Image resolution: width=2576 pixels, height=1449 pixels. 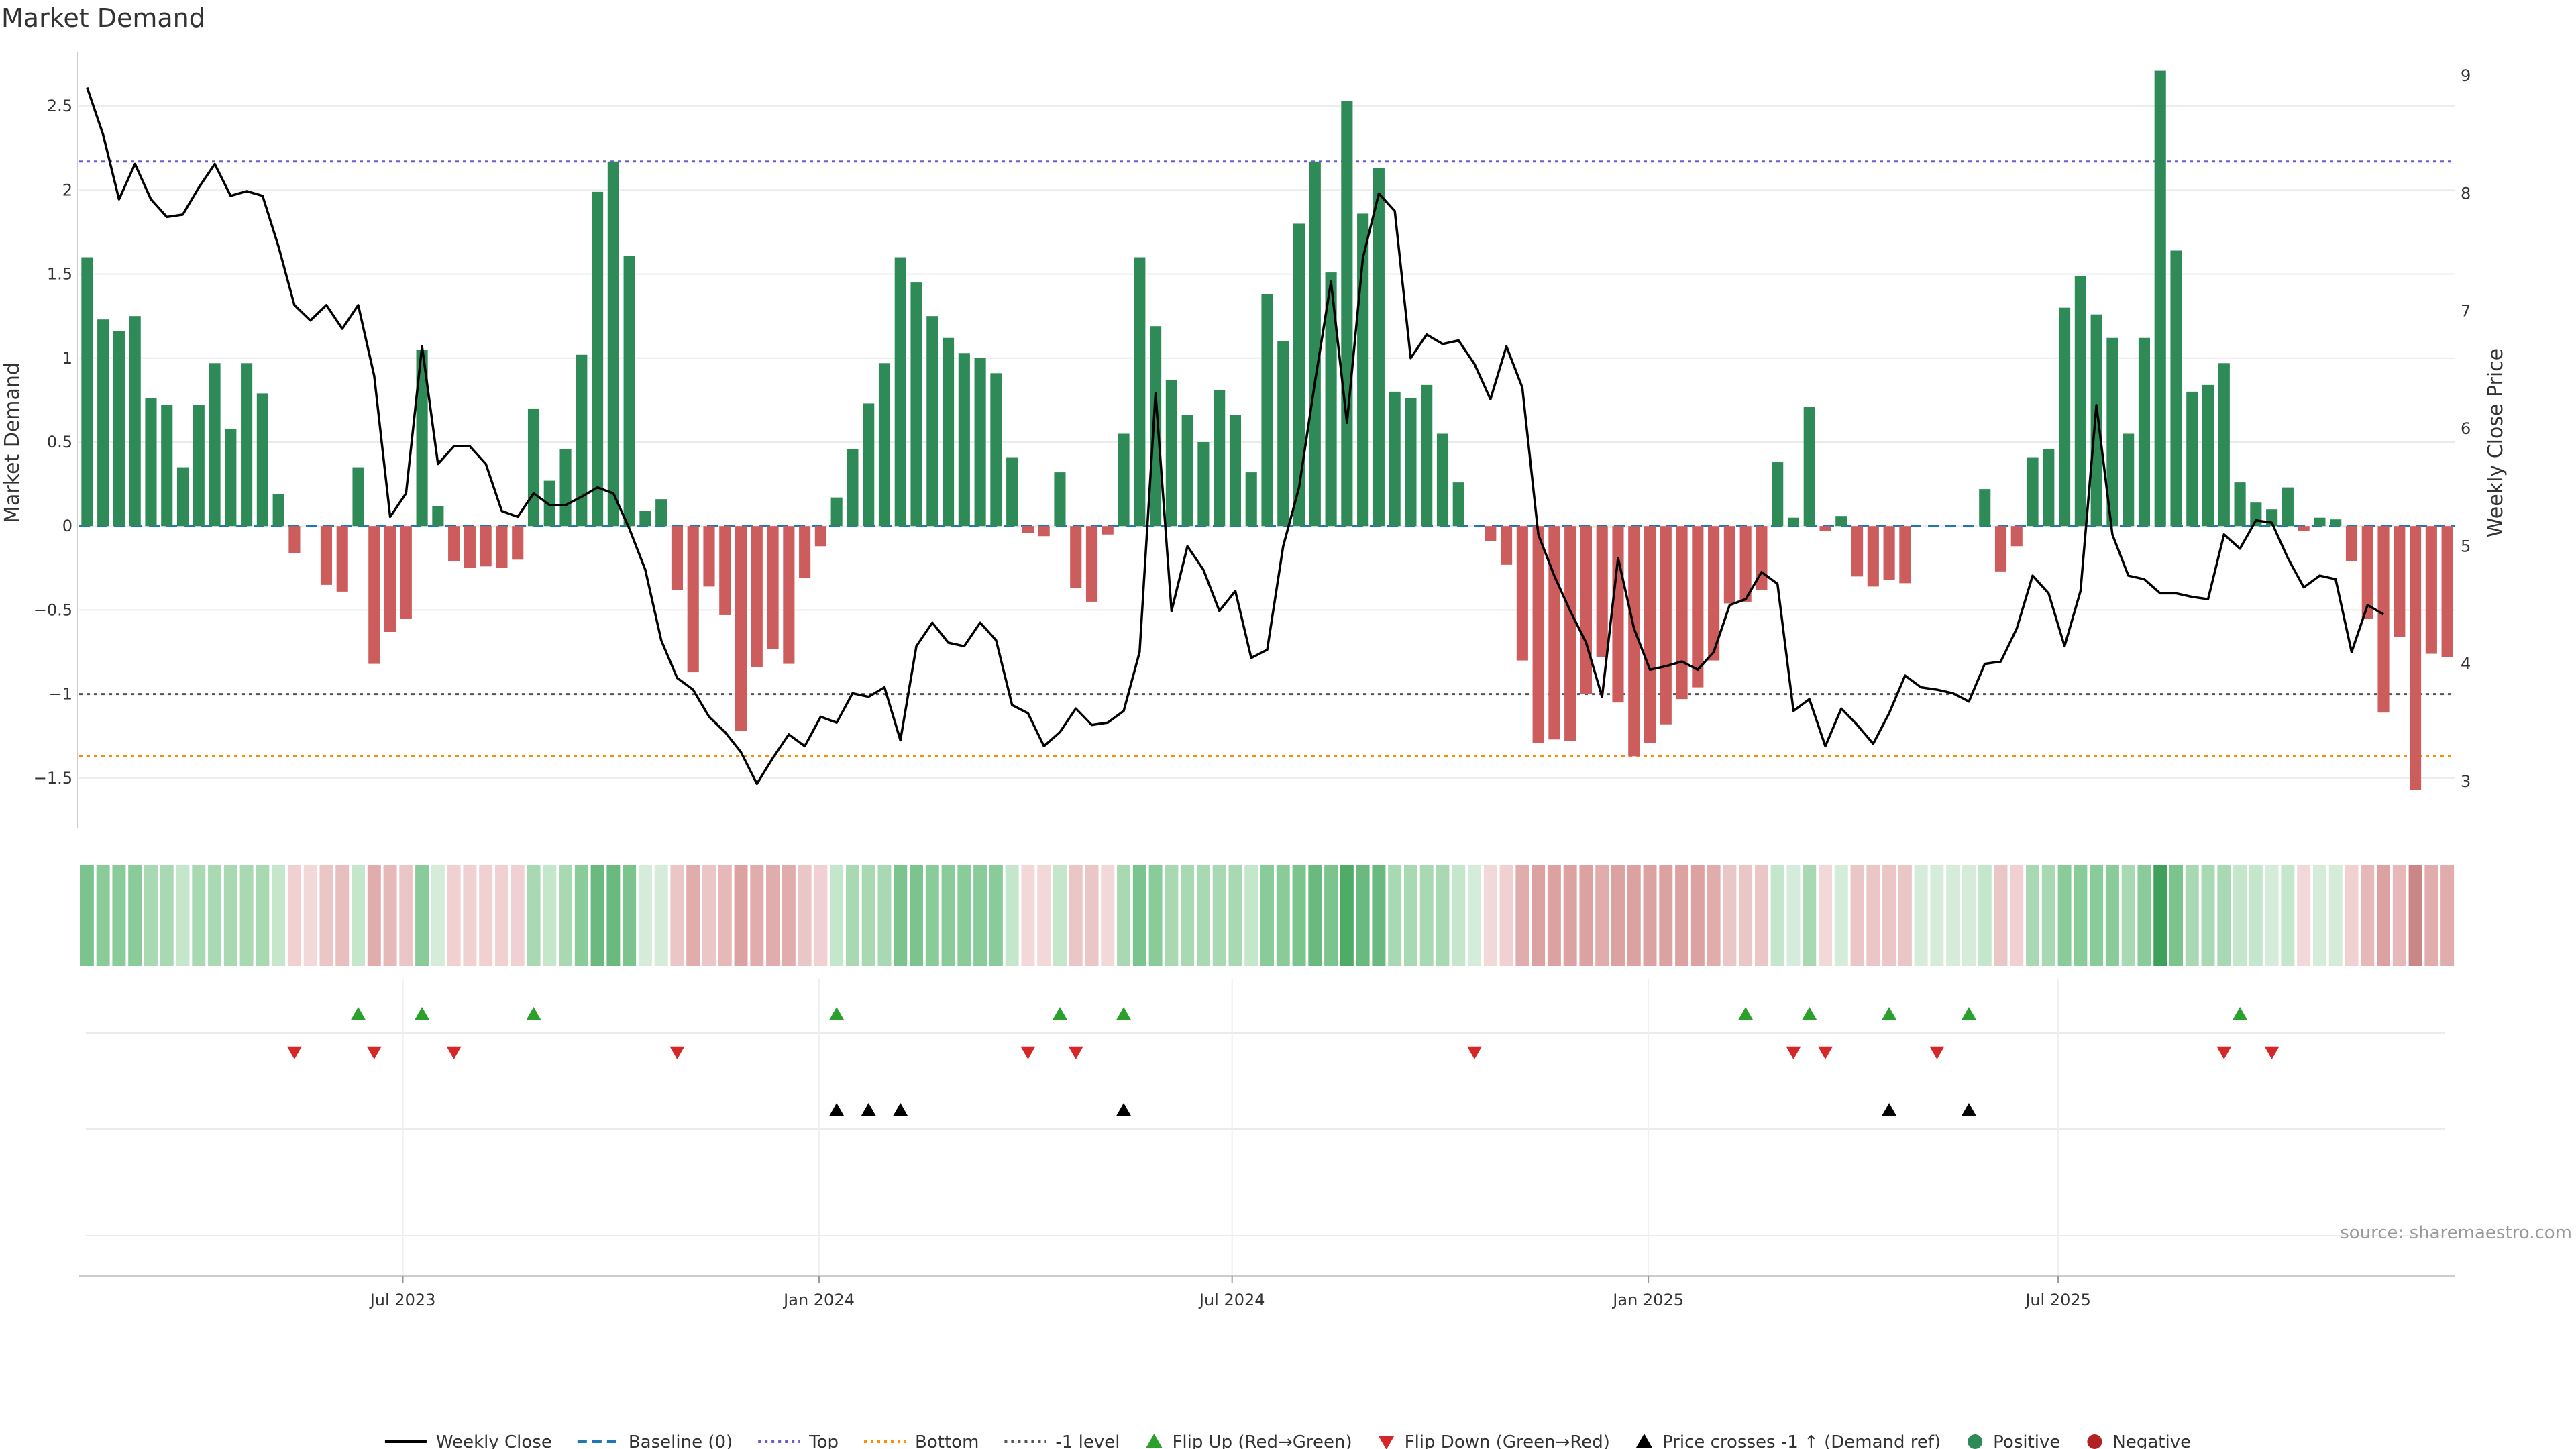 I want to click on y-tick-label: 2, so click(x=67, y=189).